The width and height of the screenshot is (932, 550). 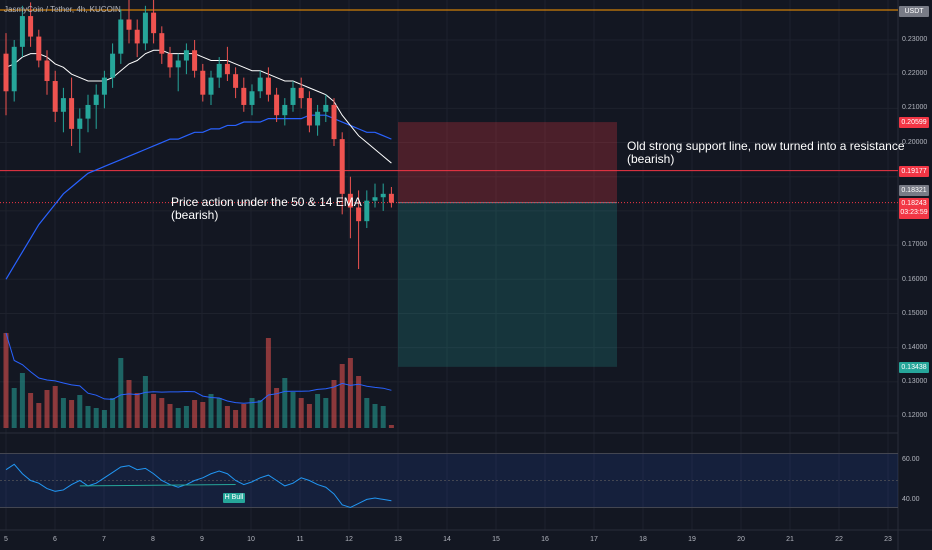 I want to click on ema14-line, so click(x=198, y=106).